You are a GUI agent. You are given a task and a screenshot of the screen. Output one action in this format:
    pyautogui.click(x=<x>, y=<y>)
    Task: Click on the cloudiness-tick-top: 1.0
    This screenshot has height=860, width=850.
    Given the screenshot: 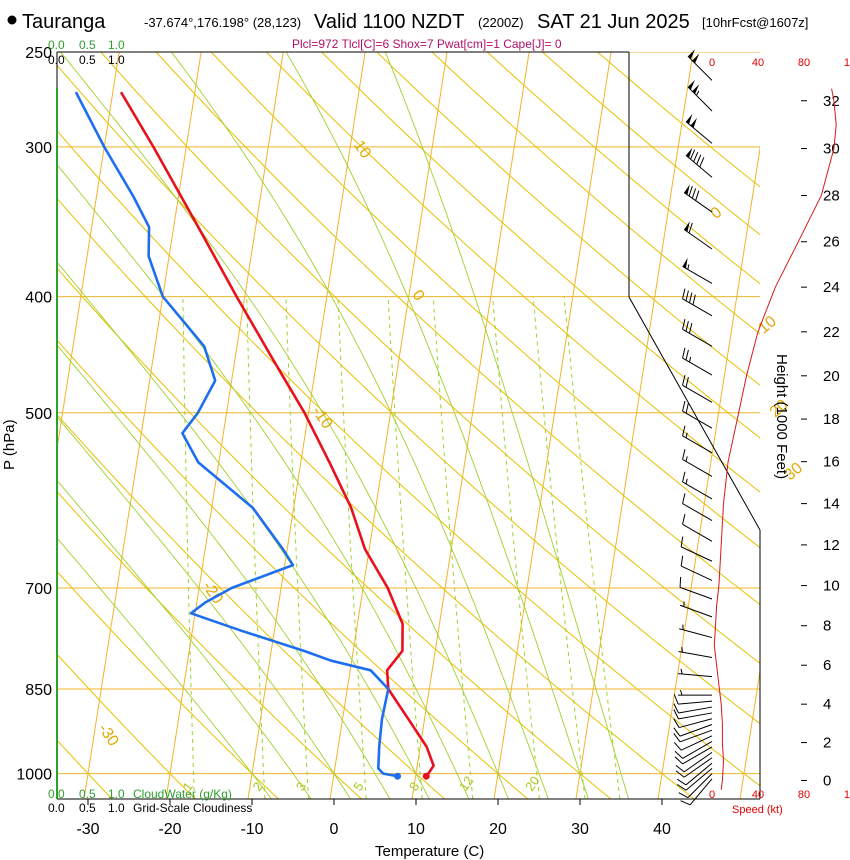 What is the action you would take?
    pyautogui.click(x=116, y=60)
    